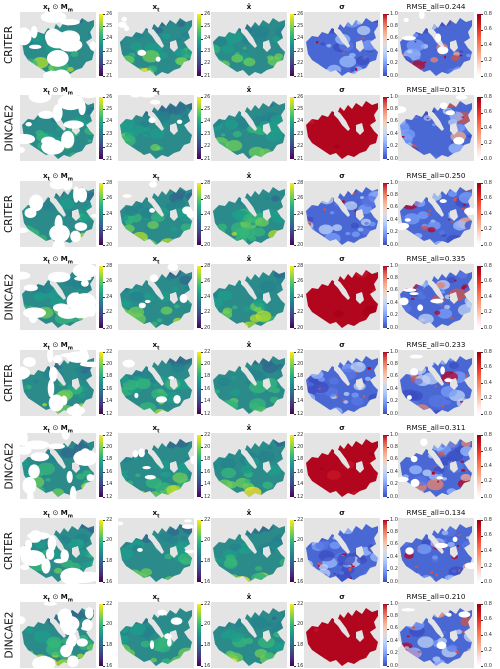  Describe the element at coordinates (394, 471) in the screenshot. I see `sigma-tick-label: 0.4` at that location.